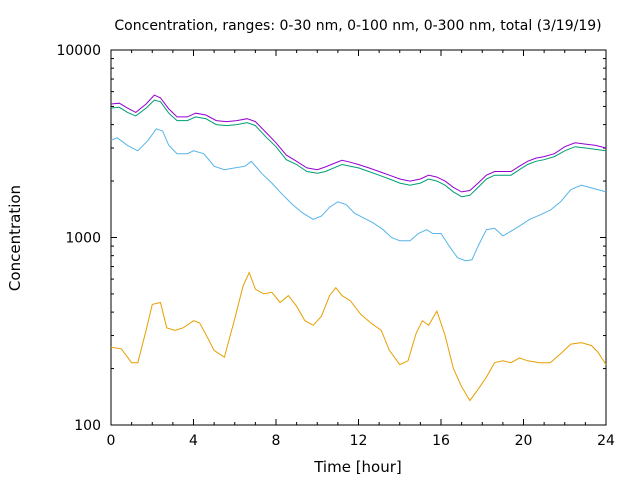  Describe the element at coordinates (193, 441) in the screenshot. I see `x-tick-label: 4` at that location.